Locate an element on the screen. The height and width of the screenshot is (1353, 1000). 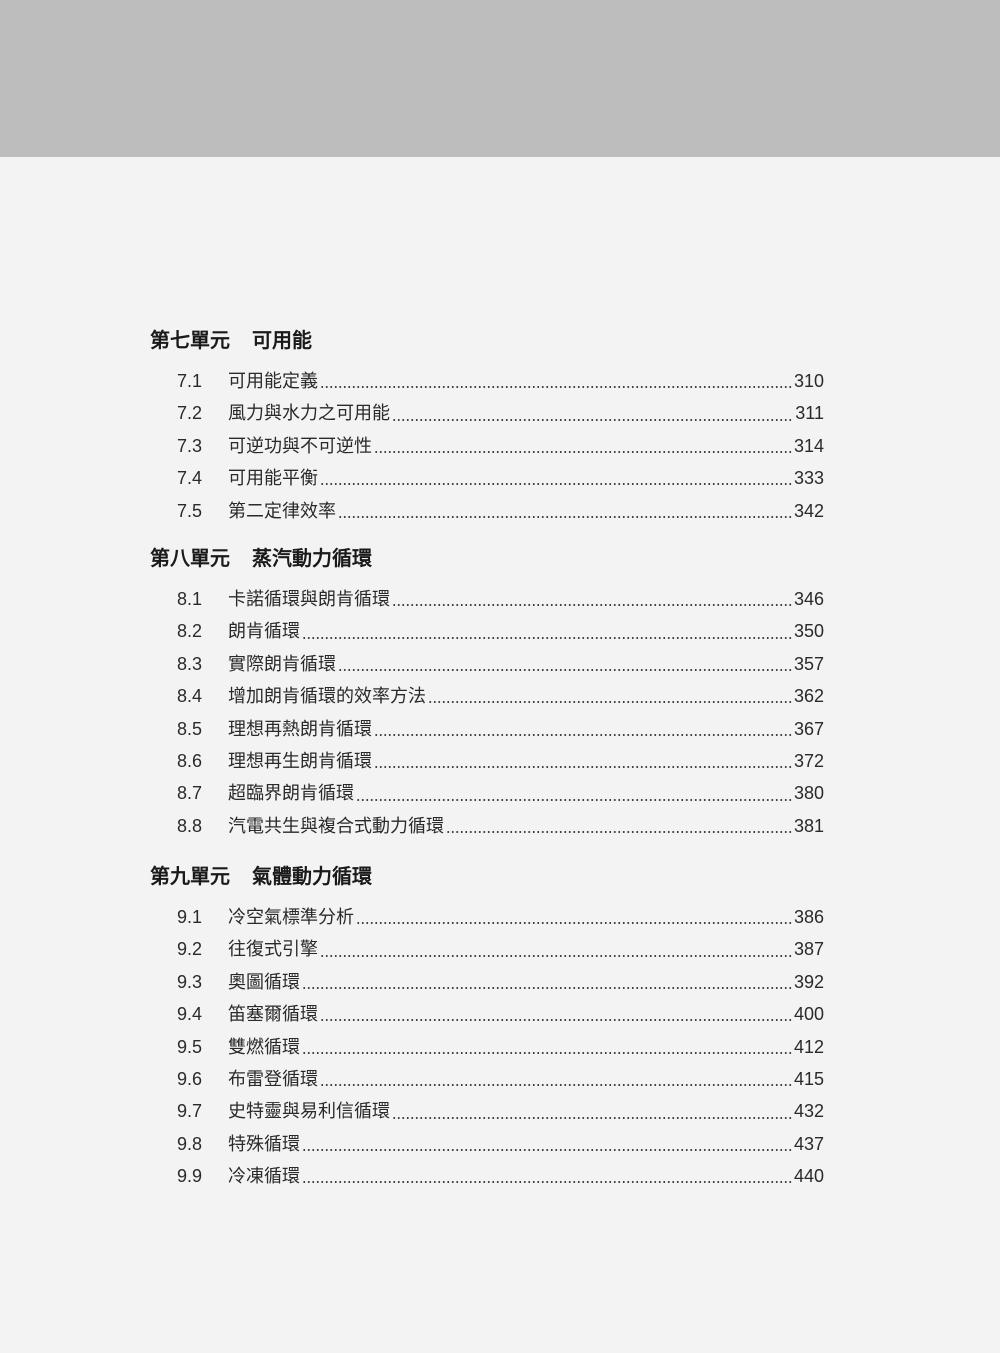
entry-page-number: 437 is located at coordinates (808, 1143).